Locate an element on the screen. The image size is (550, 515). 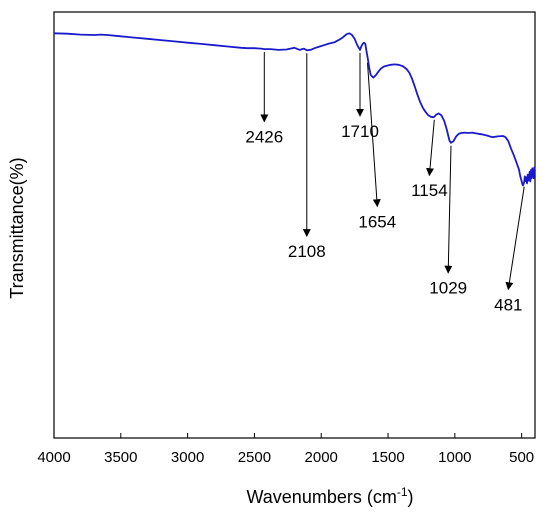
x-tick-label: 500 is located at coordinates (521, 457).